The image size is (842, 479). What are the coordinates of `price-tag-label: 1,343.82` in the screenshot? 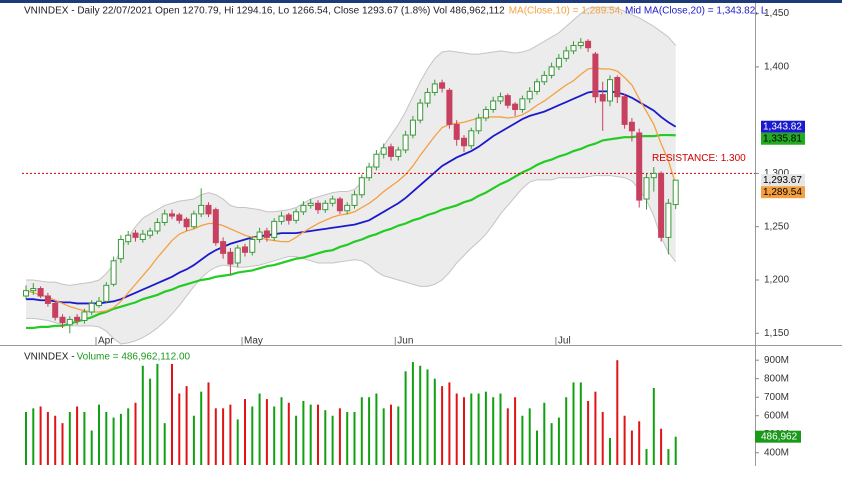 It's located at (782, 126).